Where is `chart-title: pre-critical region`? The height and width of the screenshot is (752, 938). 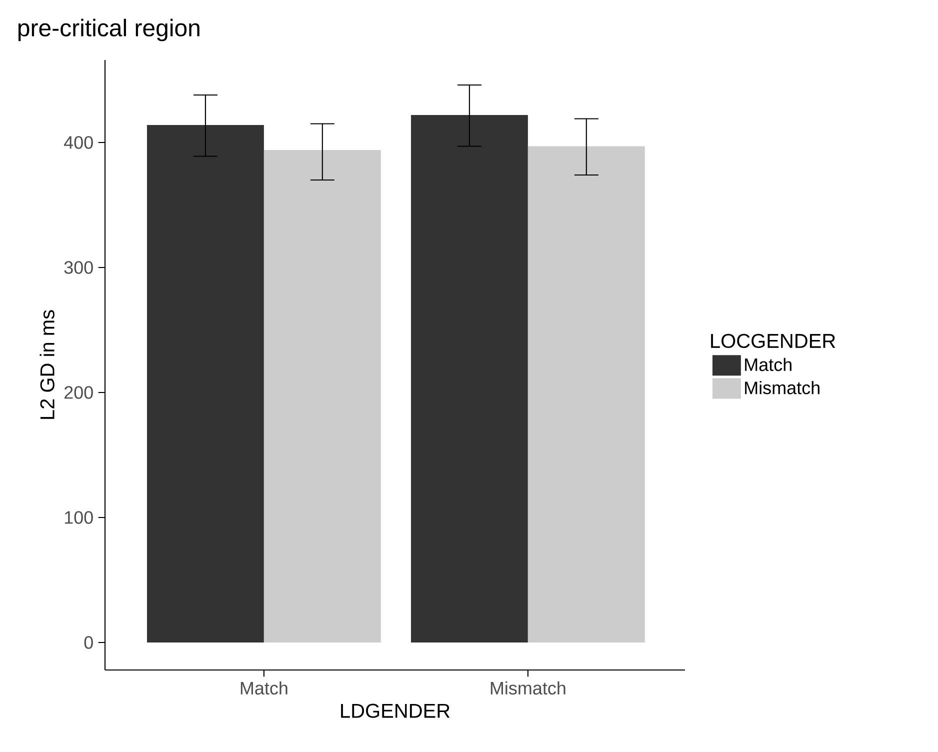 chart-title: pre-critical region is located at coordinates (109, 30).